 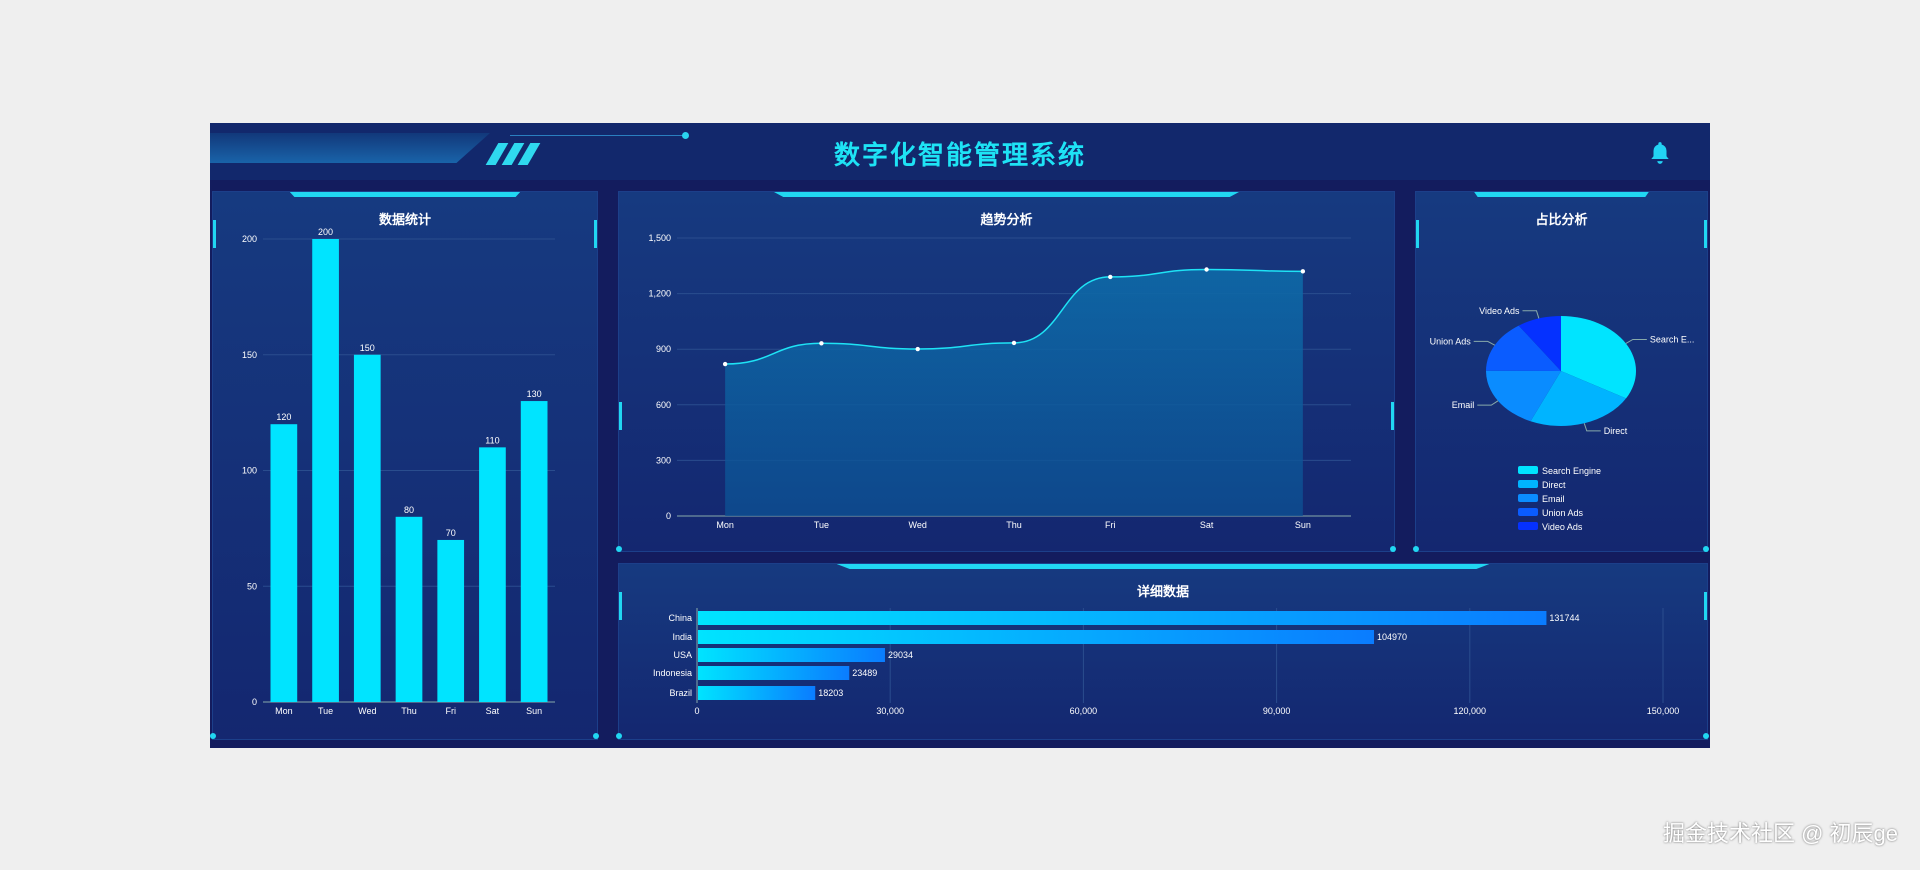 What do you see at coordinates (830, 693) in the screenshot?
I see `bar-data-label: 18203` at bounding box center [830, 693].